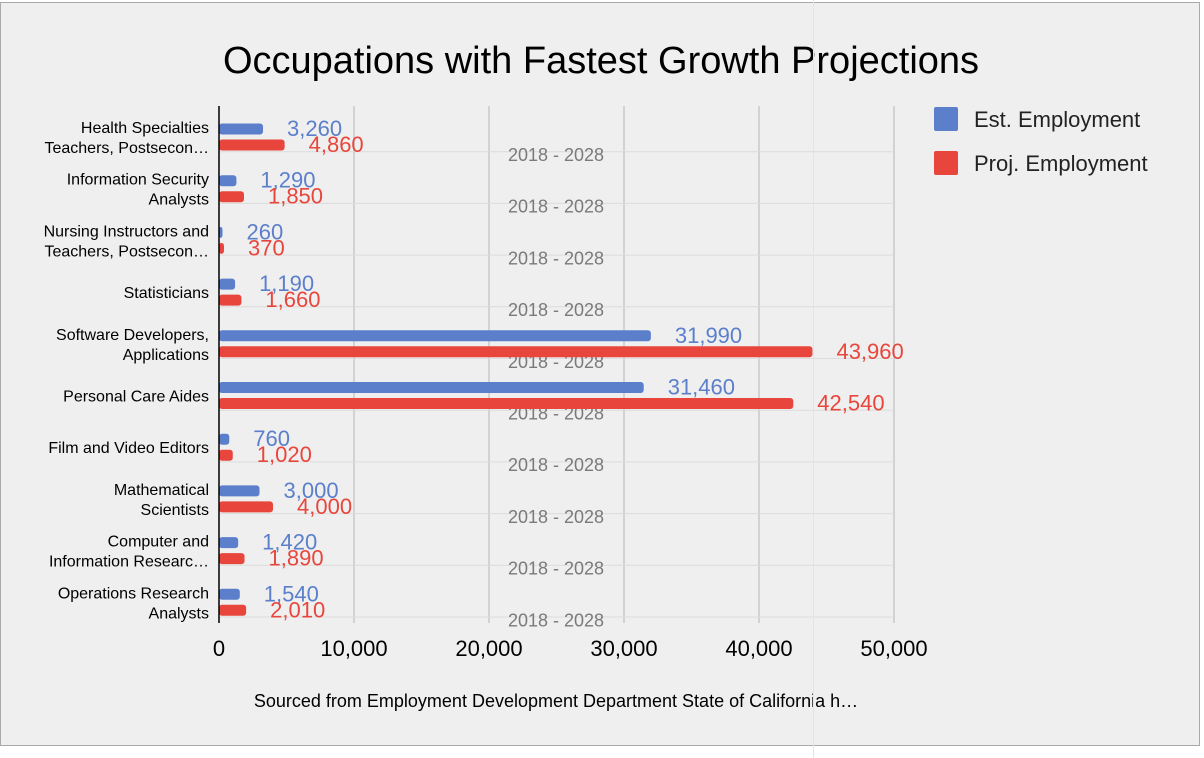 The width and height of the screenshot is (1204, 758). I want to click on value-label-proj-employment-8: 1,890, so click(296, 558).